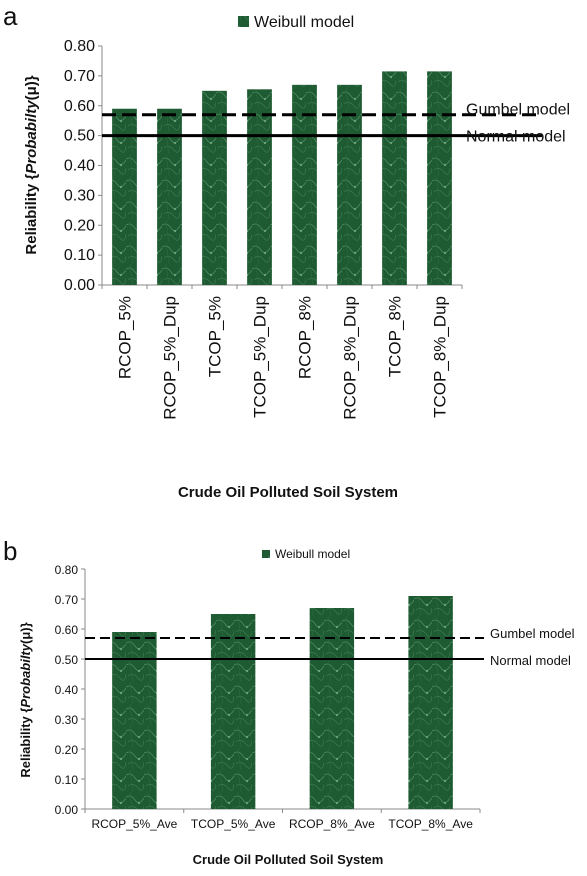 The width and height of the screenshot is (587, 876). I want to click on x-tick-label: RCOP_8%, so click(305, 337).